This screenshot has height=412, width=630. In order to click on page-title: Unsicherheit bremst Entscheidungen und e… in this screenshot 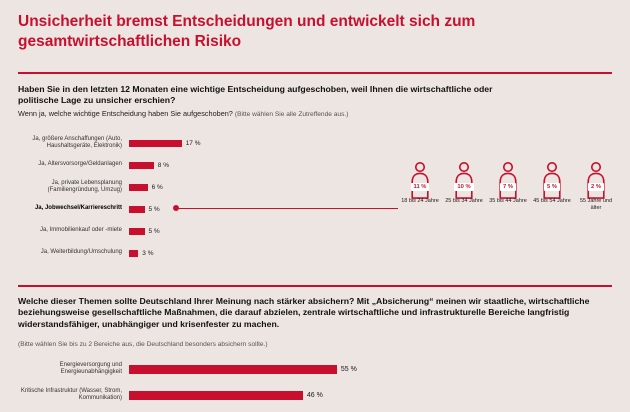, I will do `click(247, 32)`.